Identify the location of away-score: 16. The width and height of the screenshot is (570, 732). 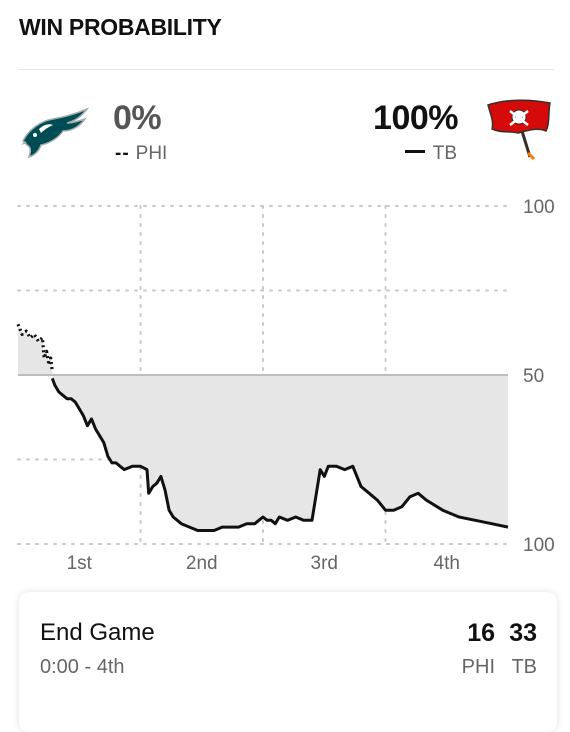
(481, 633).